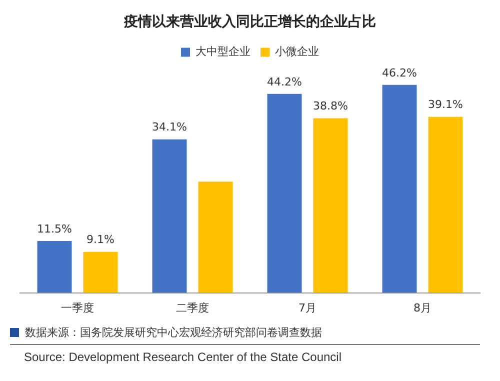  Describe the element at coordinates (183, 356) in the screenshot. I see `source-note: Source: Development Research Center of the State Council` at that location.